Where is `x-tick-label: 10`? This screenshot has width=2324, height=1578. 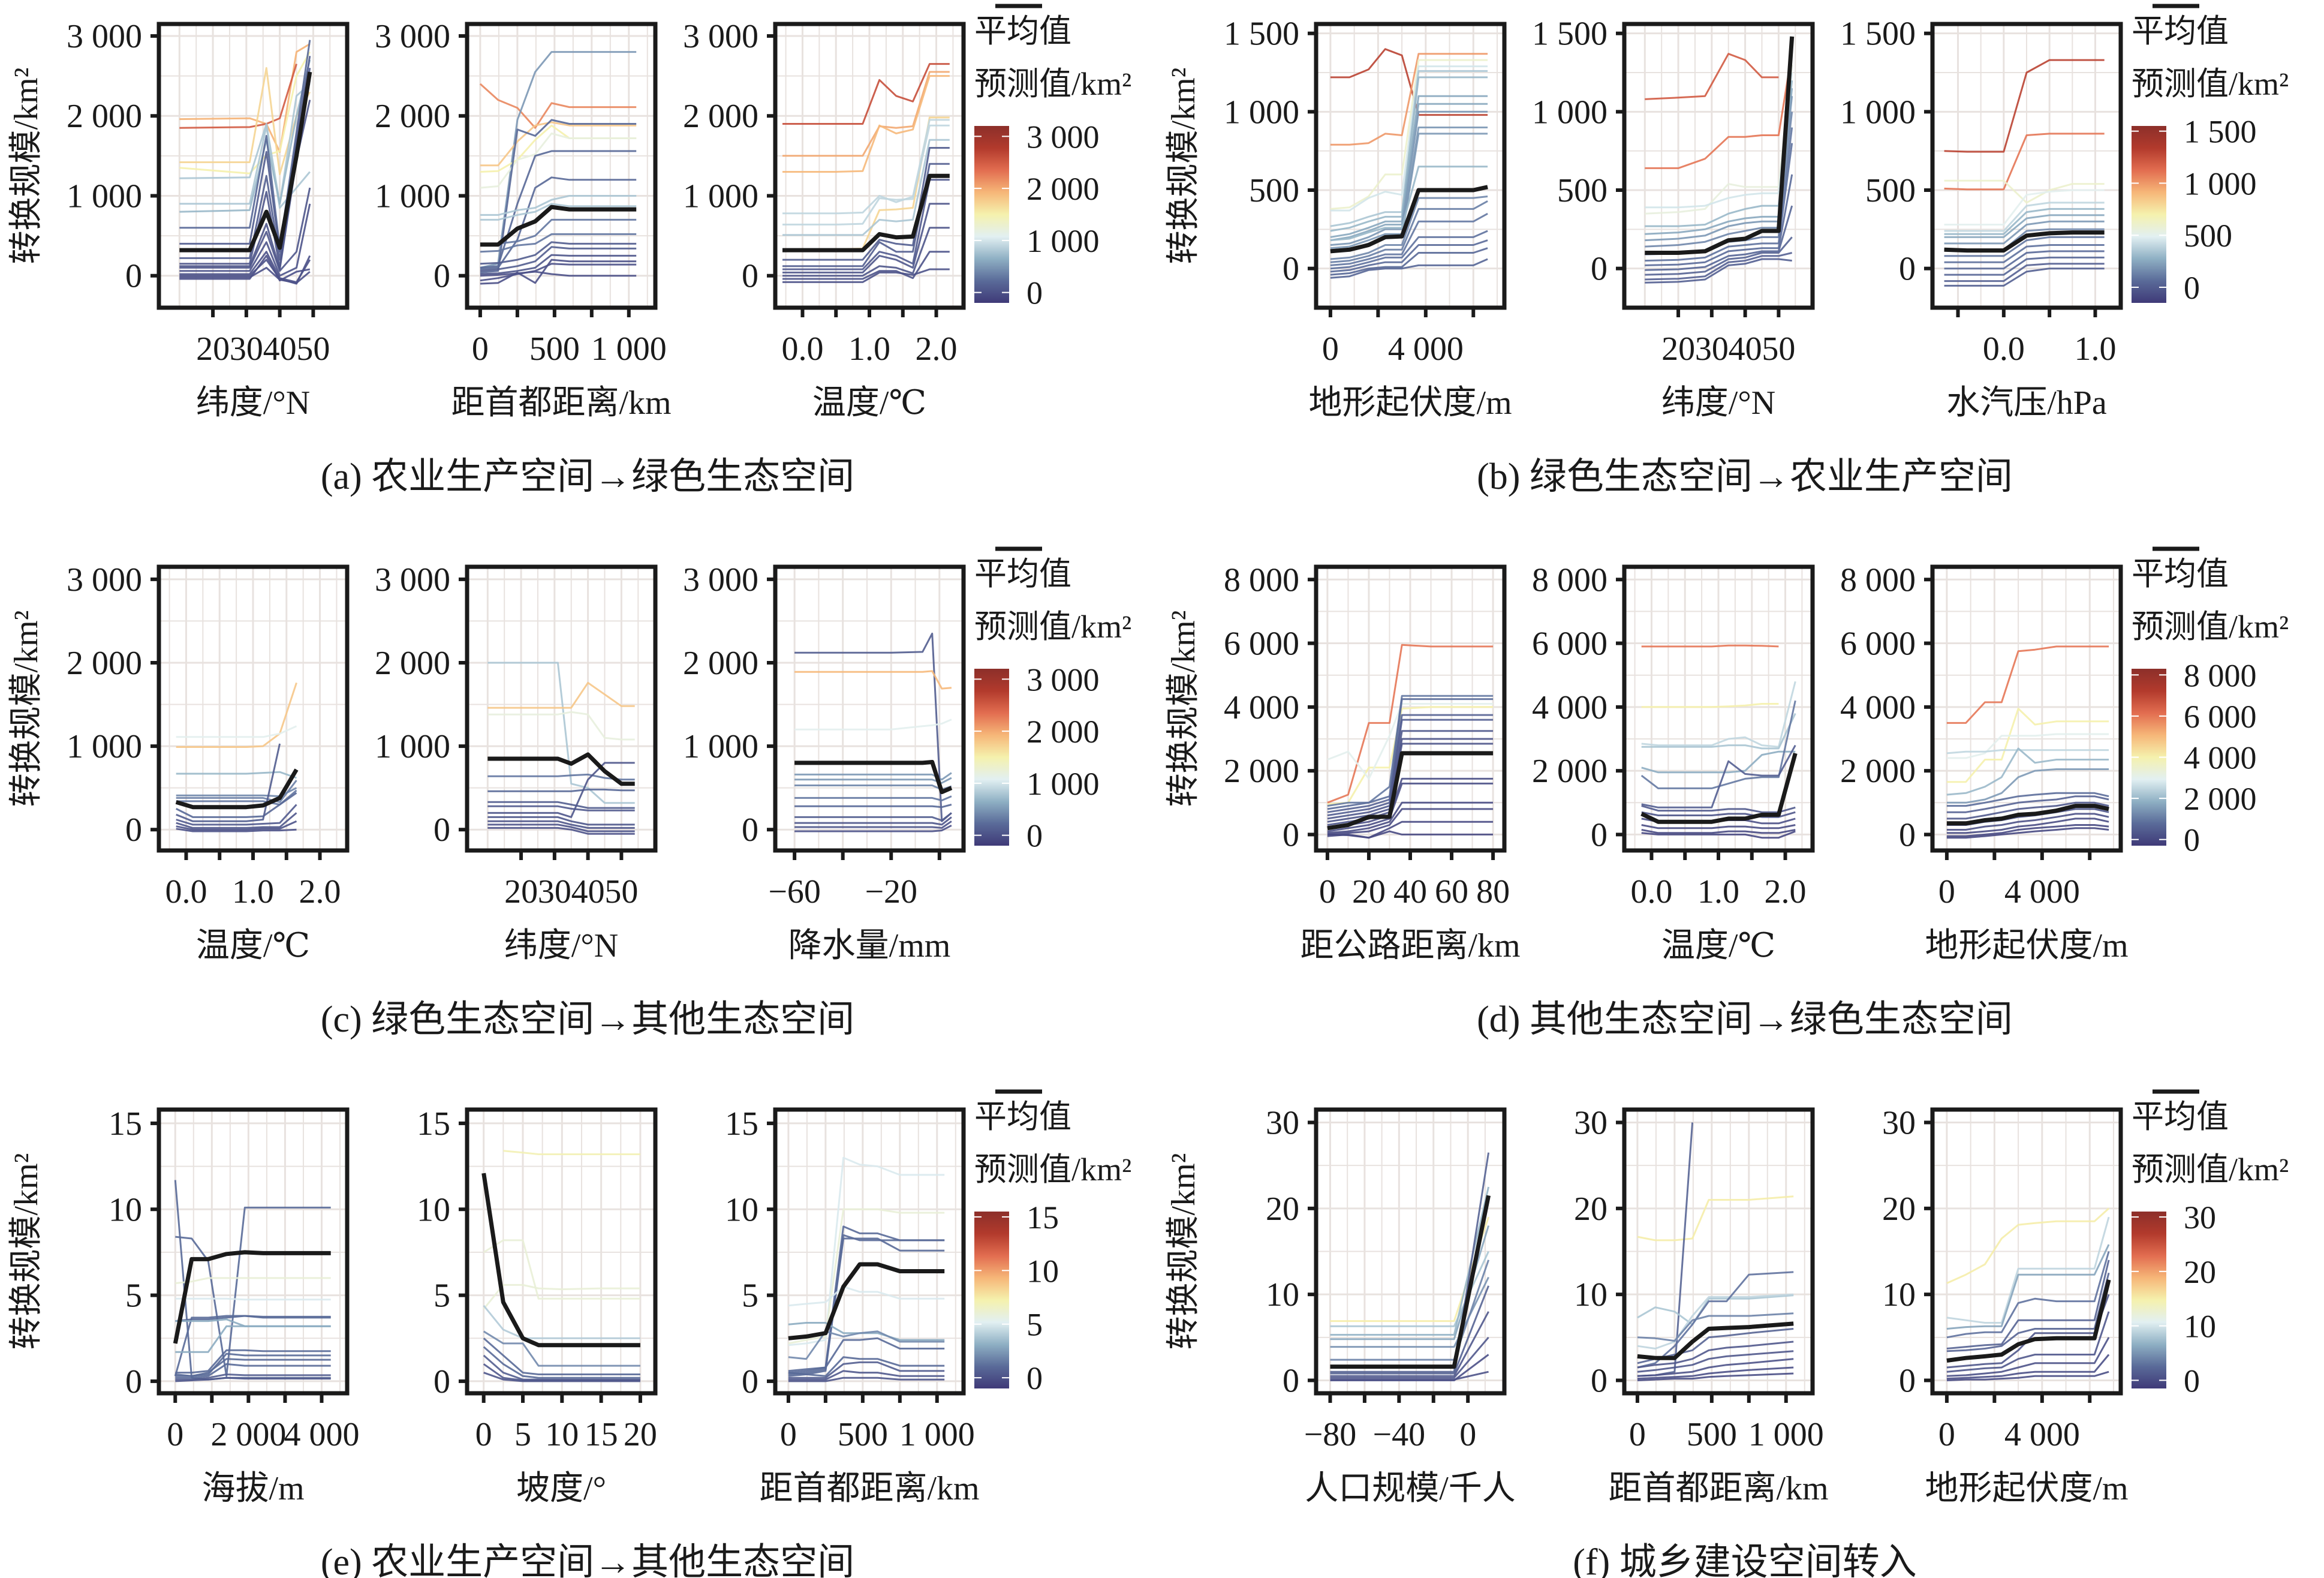
x-tick-label: 10 is located at coordinates (562, 1435).